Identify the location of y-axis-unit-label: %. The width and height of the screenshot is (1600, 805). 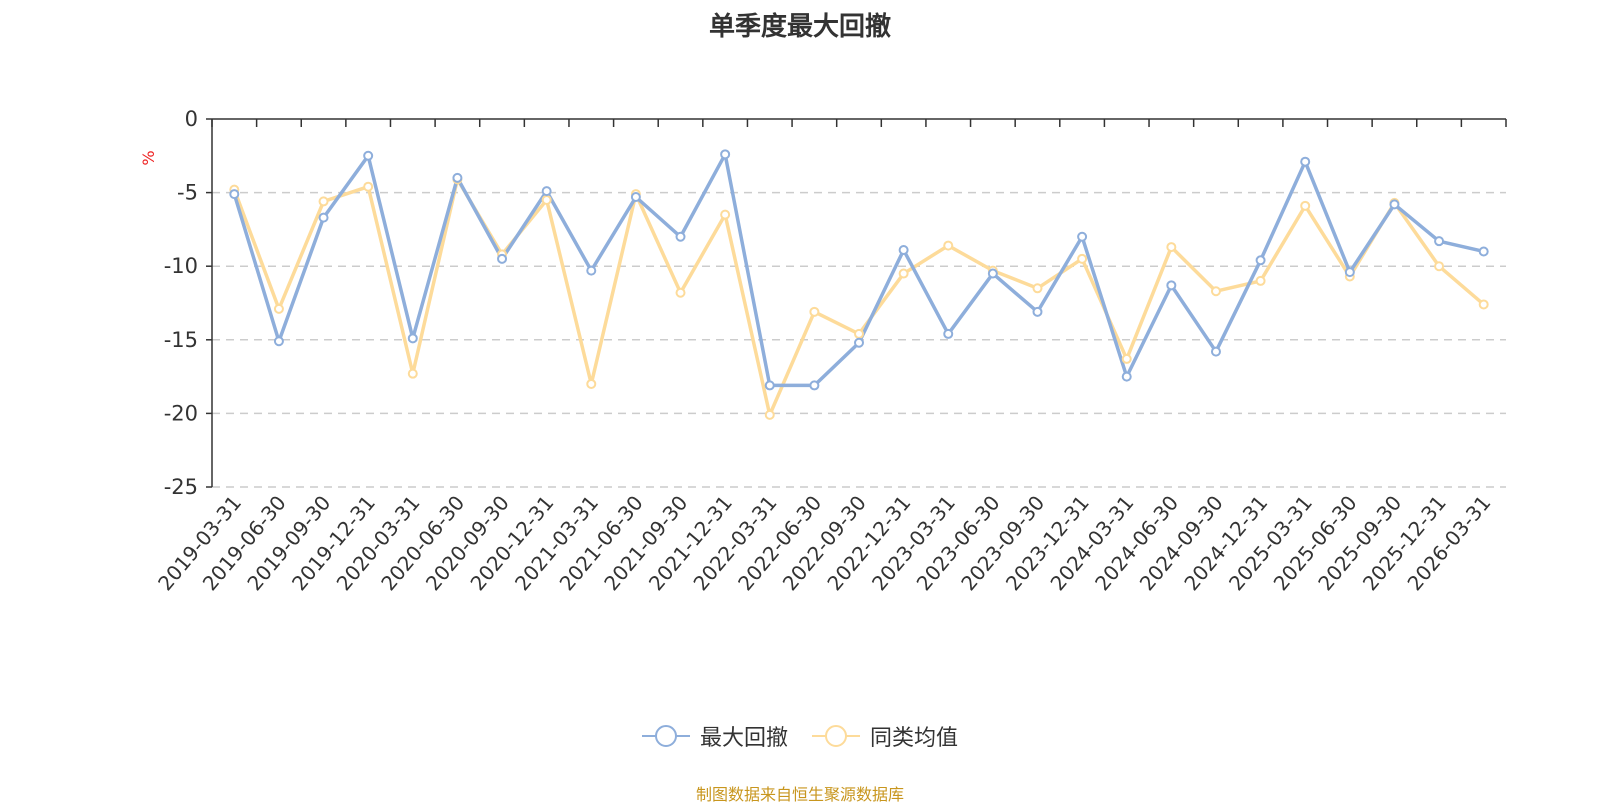
(148, 157).